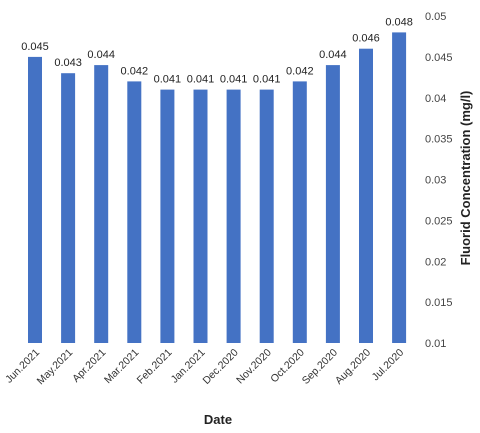  Describe the element at coordinates (435, 181) in the screenshot. I see `y-tick-label: 0.03` at that location.